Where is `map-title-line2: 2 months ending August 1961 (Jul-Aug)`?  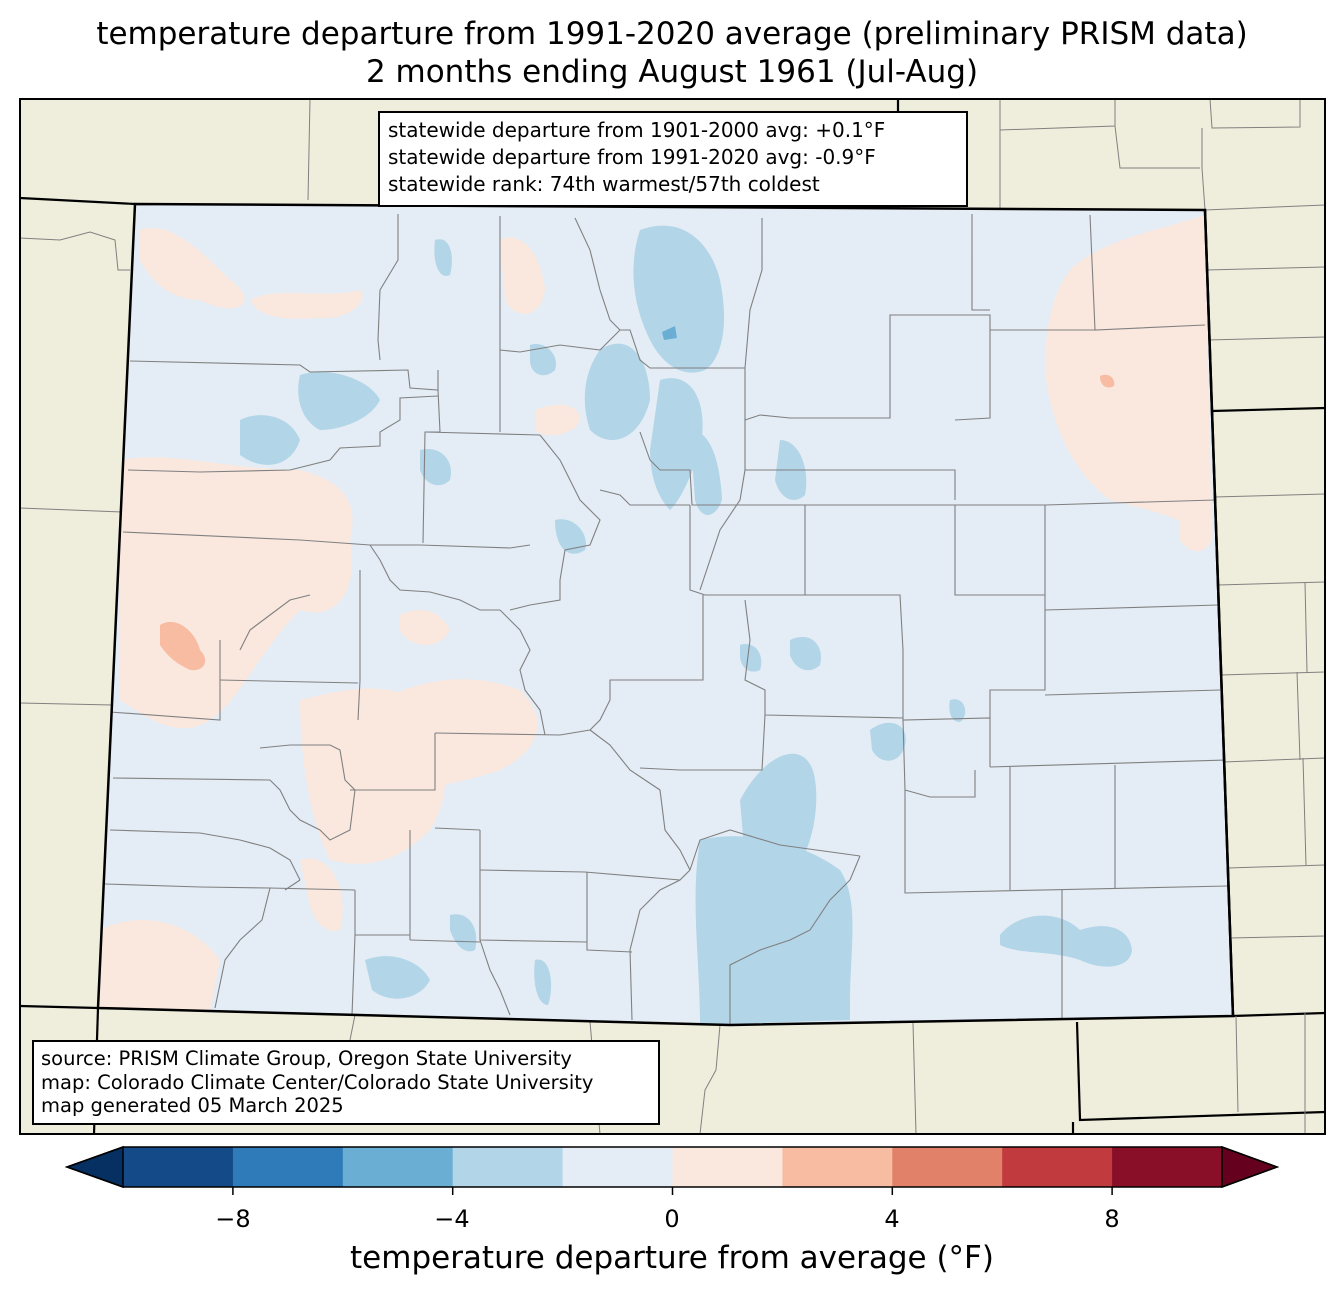
map-title-line2: 2 months ending August 1961 (Jul-Aug) is located at coordinates (672, 72).